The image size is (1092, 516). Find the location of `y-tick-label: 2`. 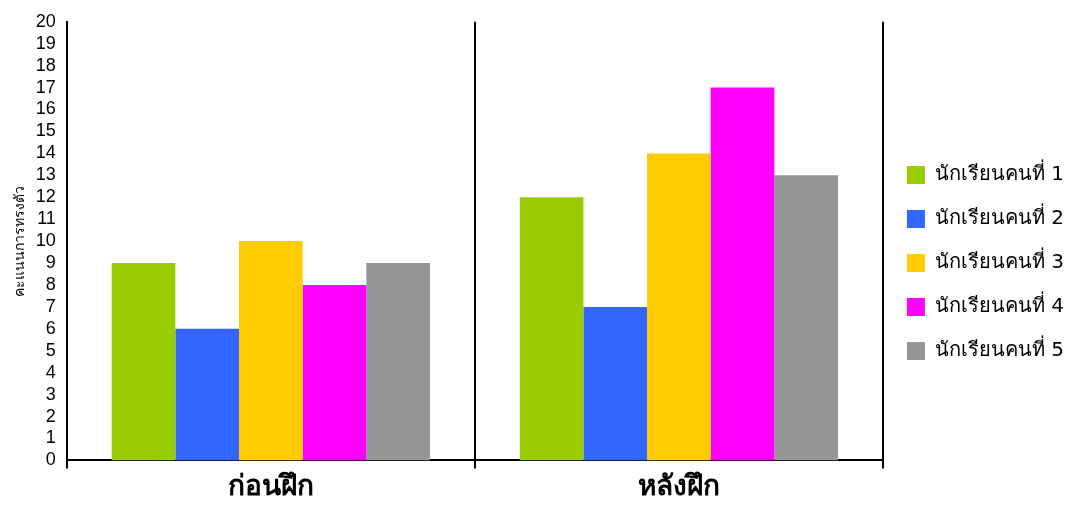

y-tick-label: 2 is located at coordinates (50, 415).